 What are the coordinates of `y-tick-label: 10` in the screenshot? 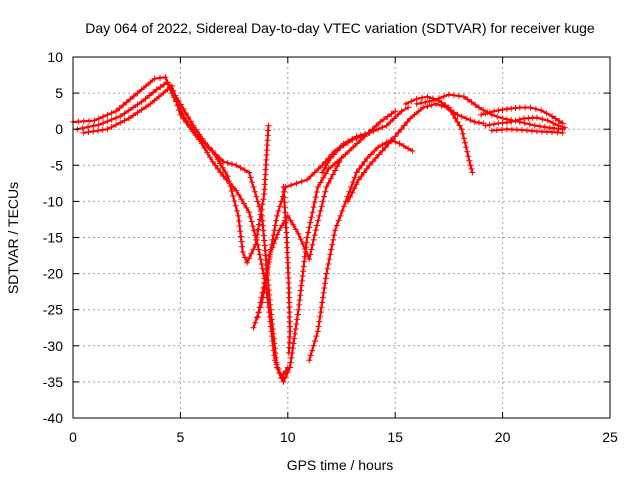 It's located at (55, 57).